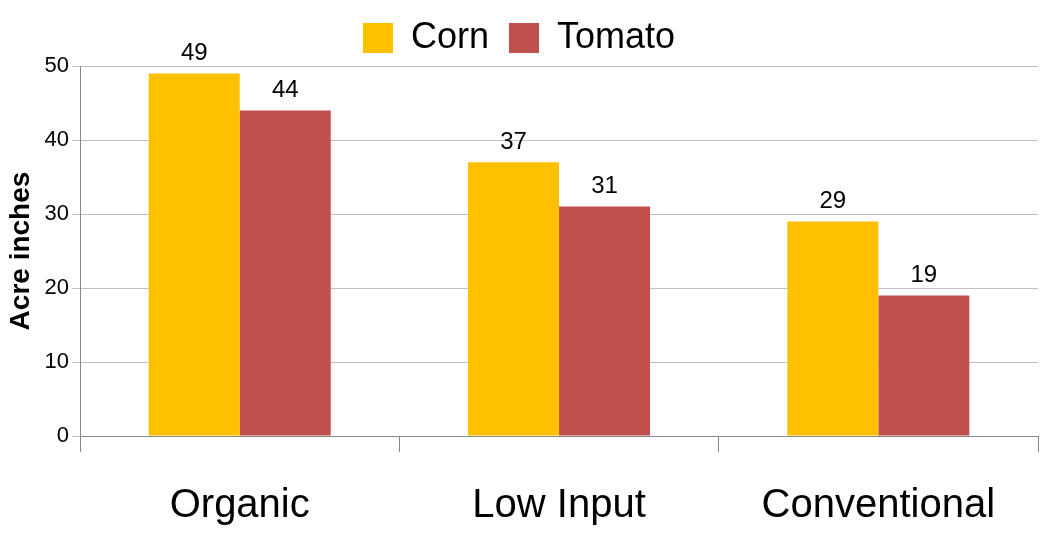 Image resolution: width=1040 pixels, height=560 pixels. What do you see at coordinates (57, 213) in the screenshot?
I see `y-tick-label: 30` at bounding box center [57, 213].